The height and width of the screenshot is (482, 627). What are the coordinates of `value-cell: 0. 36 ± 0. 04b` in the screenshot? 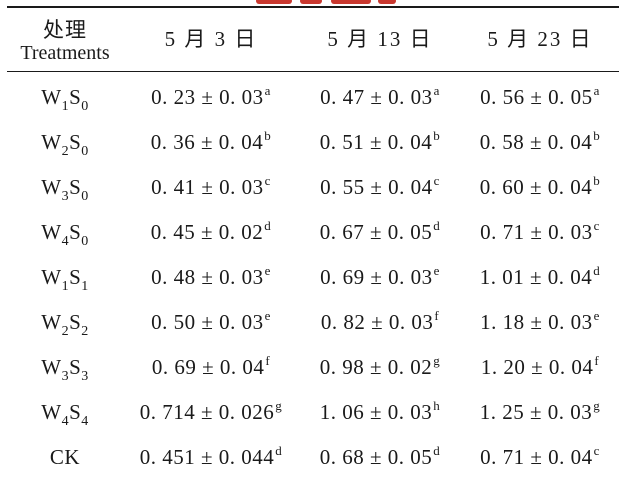 It's located at (211, 142).